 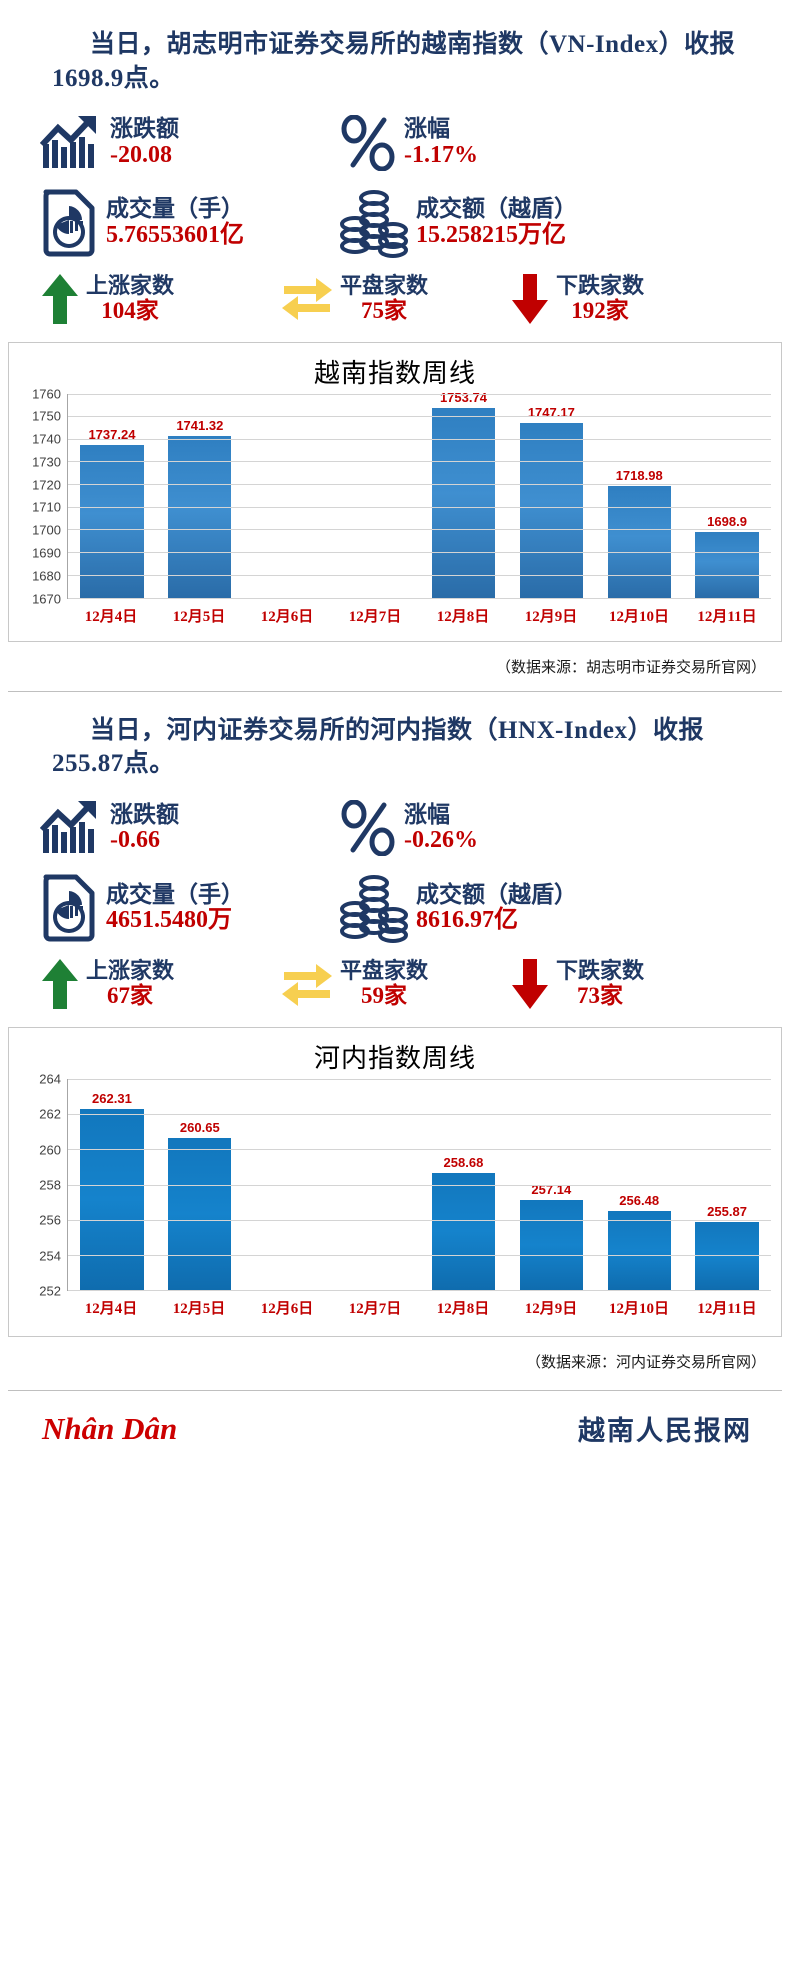 I want to click on y-axis-tick: 1750, so click(x=46, y=416).